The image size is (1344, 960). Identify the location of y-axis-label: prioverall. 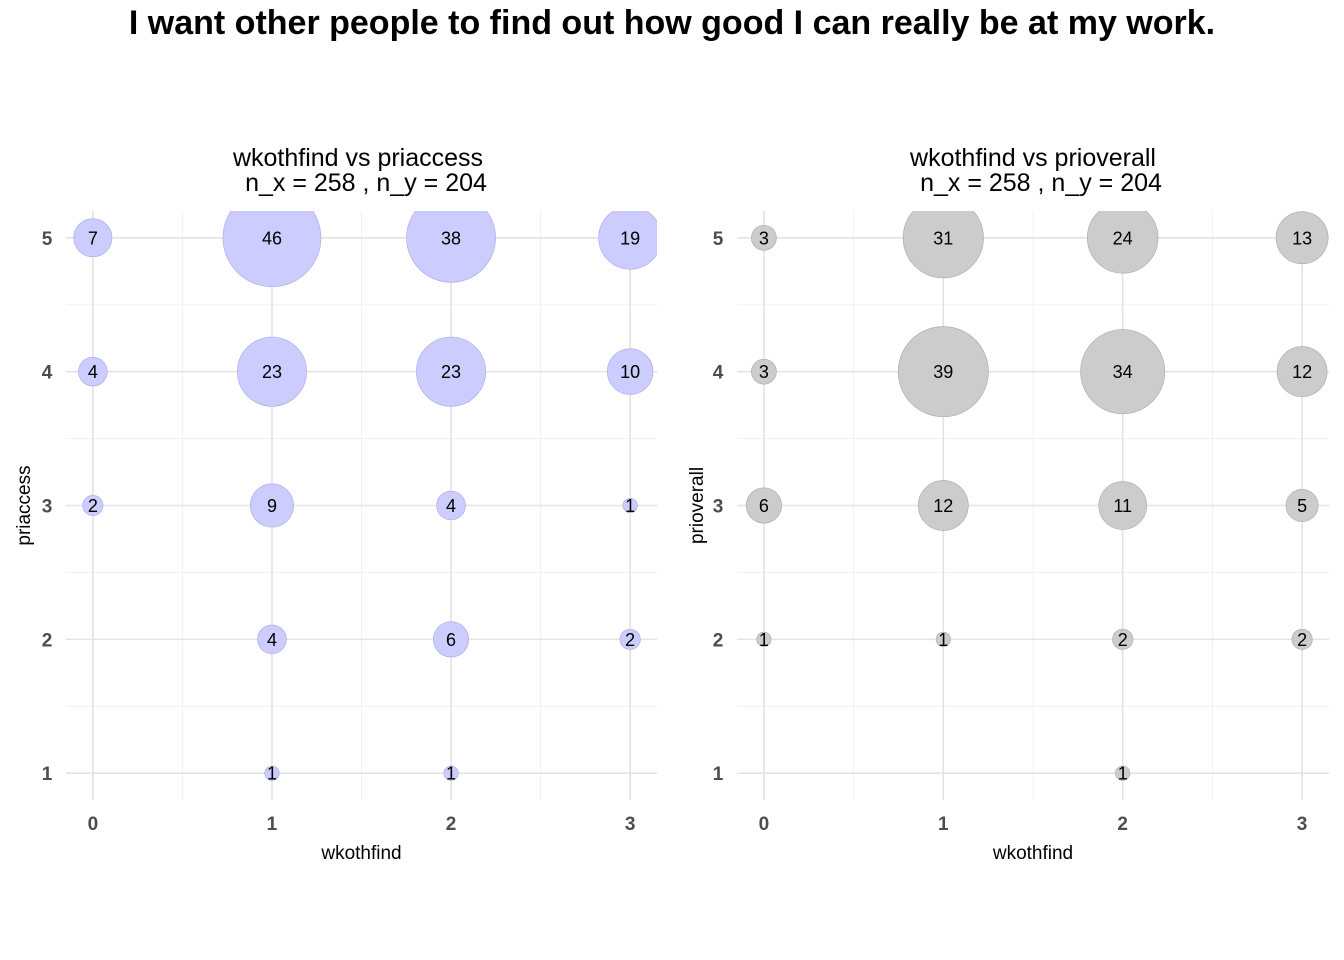
(697, 505).